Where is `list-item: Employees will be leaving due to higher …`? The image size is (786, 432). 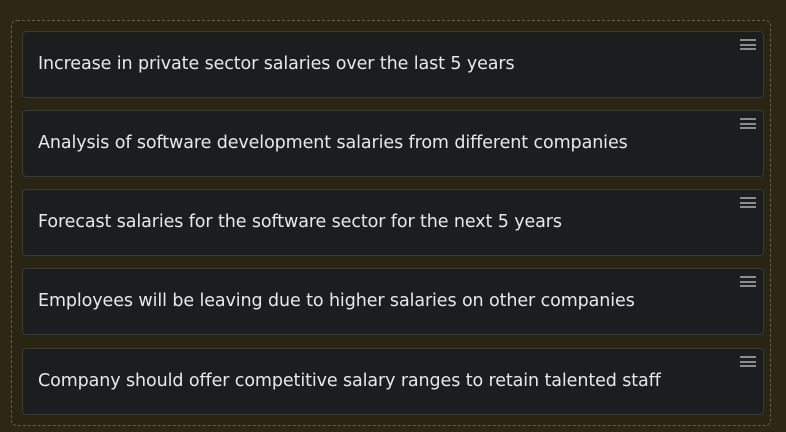
list-item: Employees will be leaving due to higher … is located at coordinates (393, 301).